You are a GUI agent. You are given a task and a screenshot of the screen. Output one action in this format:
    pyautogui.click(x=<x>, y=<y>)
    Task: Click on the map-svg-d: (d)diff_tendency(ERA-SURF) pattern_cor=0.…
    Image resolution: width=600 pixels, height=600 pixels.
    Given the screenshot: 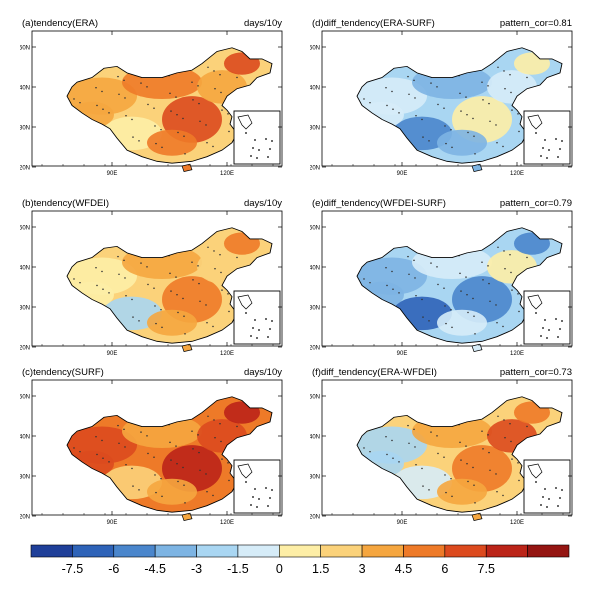 What is the action you would take?
    pyautogui.click(x=441, y=97)
    